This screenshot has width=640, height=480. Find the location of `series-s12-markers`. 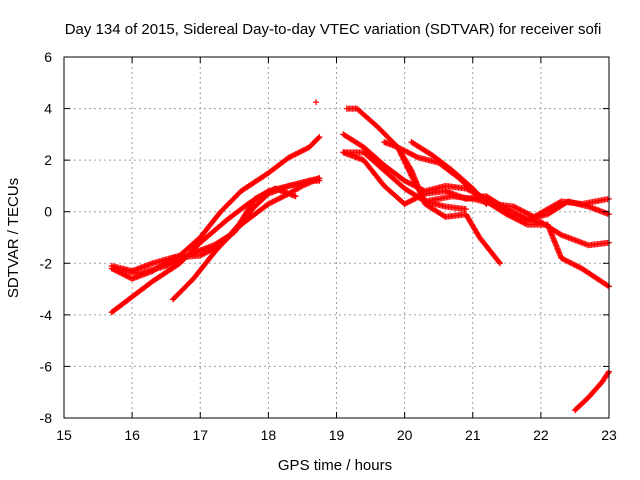

series-s12-markers is located at coordinates (431, 178).